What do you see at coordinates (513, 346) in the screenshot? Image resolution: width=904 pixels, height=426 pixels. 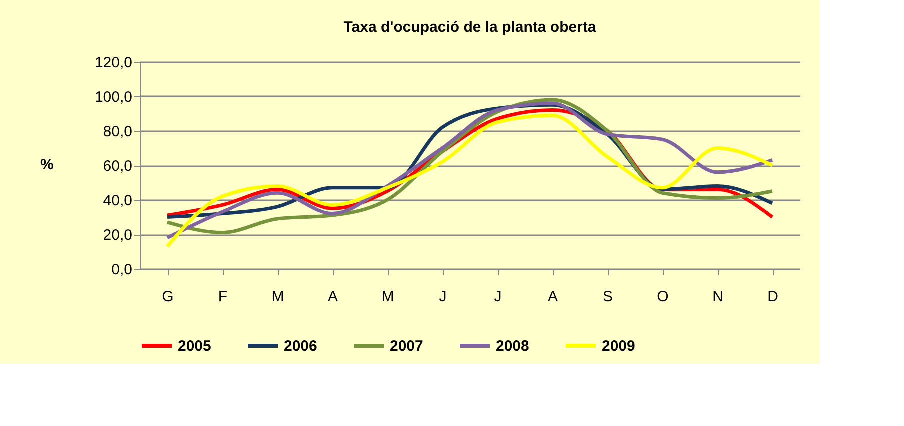 I see `legend-label: 2008` at bounding box center [513, 346].